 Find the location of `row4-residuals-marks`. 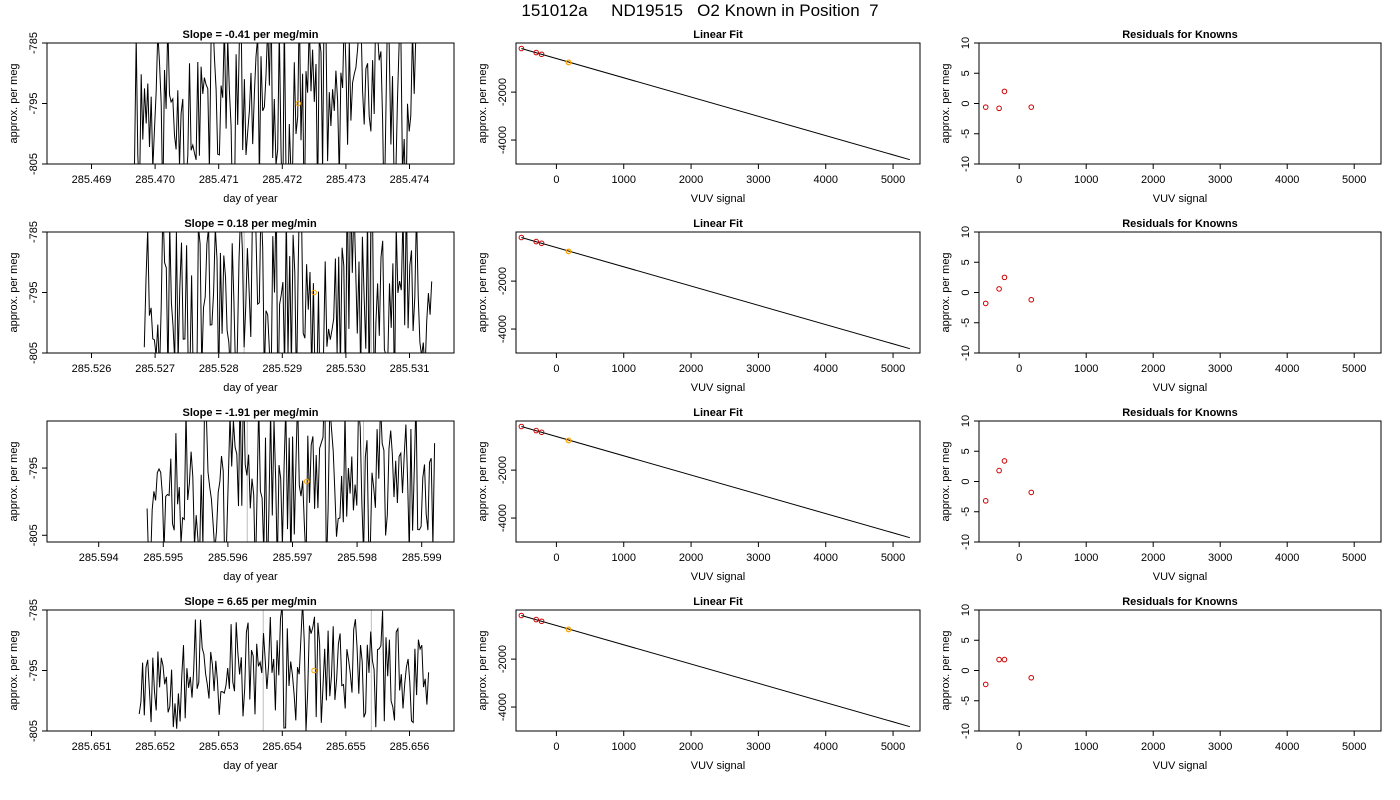

row4-residuals-marks is located at coordinates (1008, 672).